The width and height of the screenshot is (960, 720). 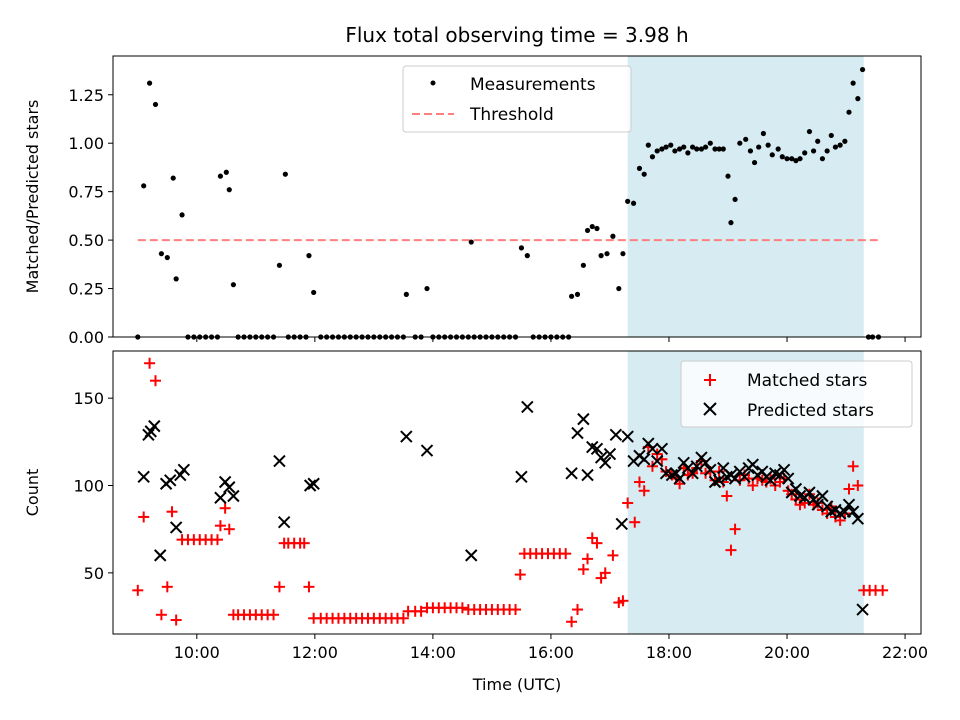 I want to click on y-tick-label: 0.50, so click(x=86, y=240).